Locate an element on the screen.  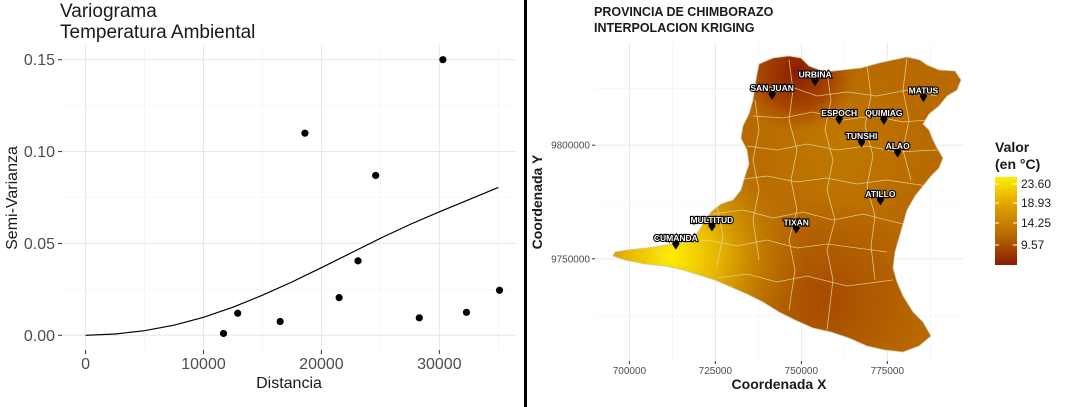
map-title: PROVINCIA DE CHIMBORAZO is located at coordinates (684, 12).